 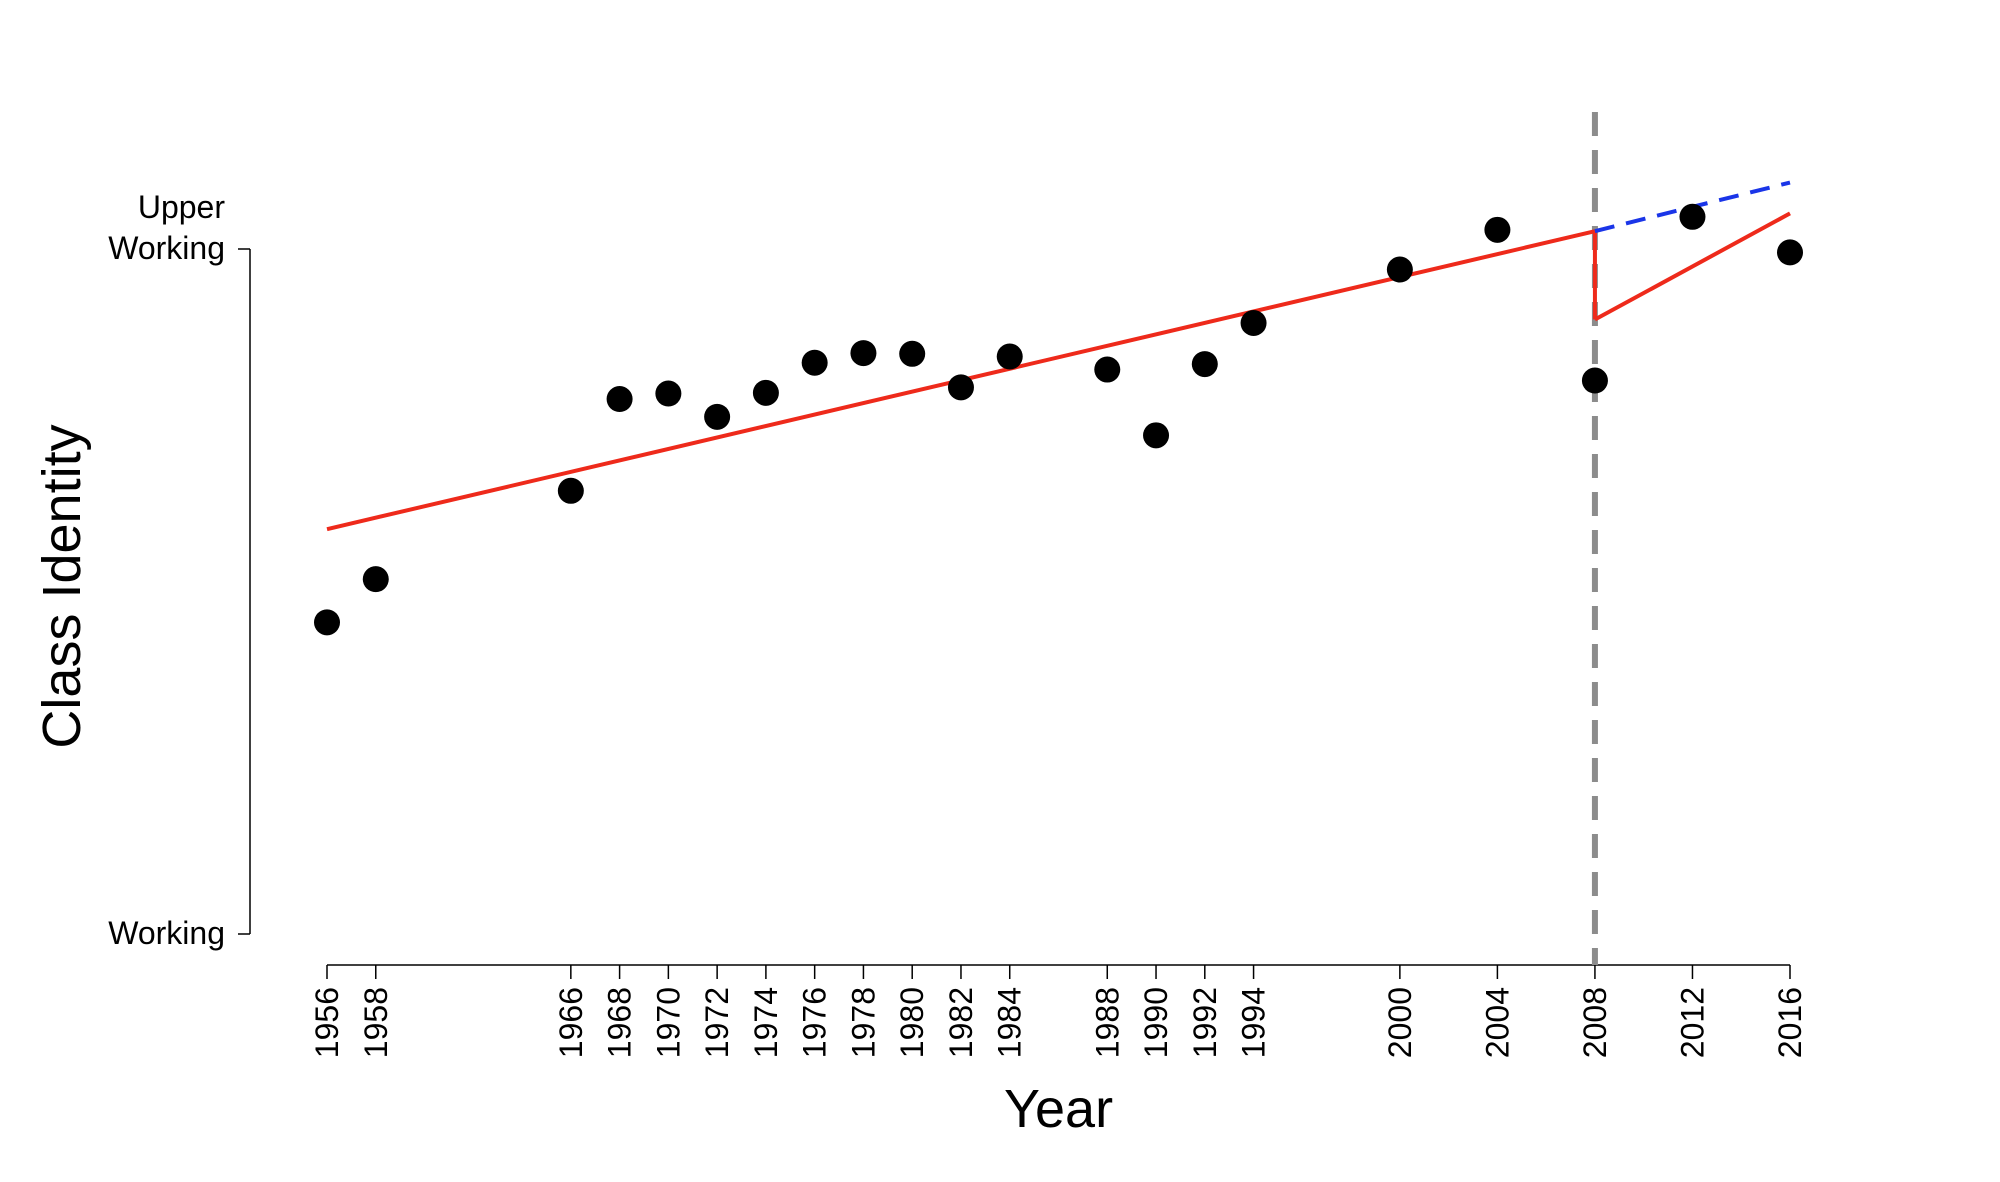 What do you see at coordinates (863, 1022) in the screenshot?
I see `x-tick-label: 1978` at bounding box center [863, 1022].